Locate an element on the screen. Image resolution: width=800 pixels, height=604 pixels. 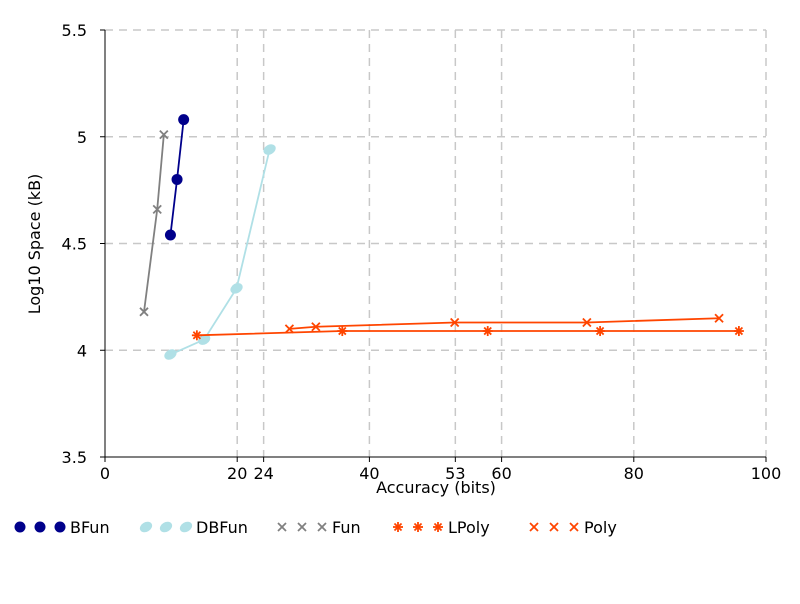
series-lpoly is located at coordinates (467, 333).